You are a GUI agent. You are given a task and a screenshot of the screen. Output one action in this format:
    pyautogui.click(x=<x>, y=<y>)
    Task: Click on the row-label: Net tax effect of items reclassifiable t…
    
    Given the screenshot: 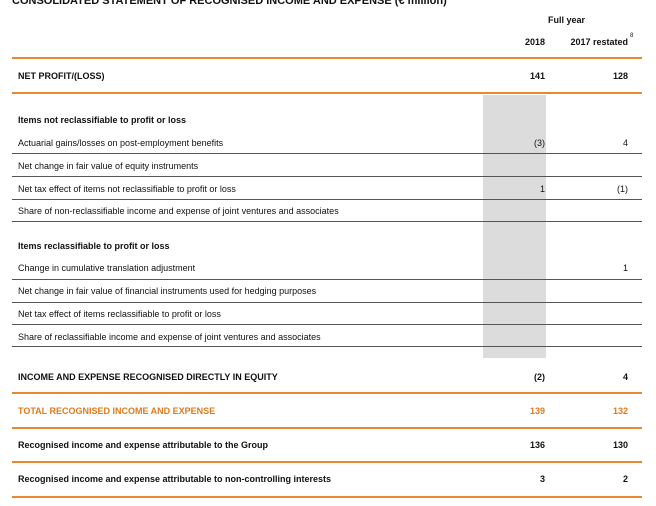 What is the action you would take?
    pyautogui.click(x=119, y=314)
    